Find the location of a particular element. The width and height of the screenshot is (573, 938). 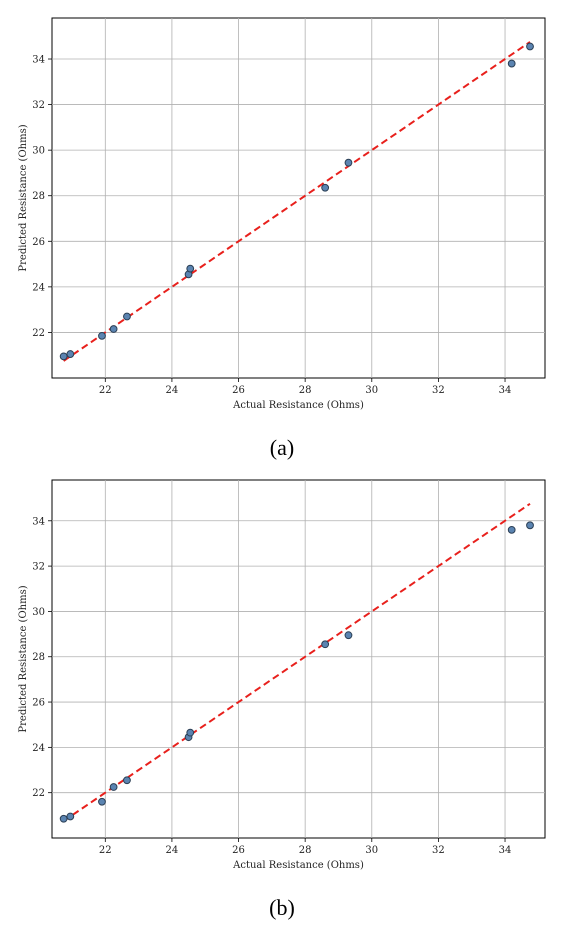

panel-caption: (a) is located at coordinates (282, 447).